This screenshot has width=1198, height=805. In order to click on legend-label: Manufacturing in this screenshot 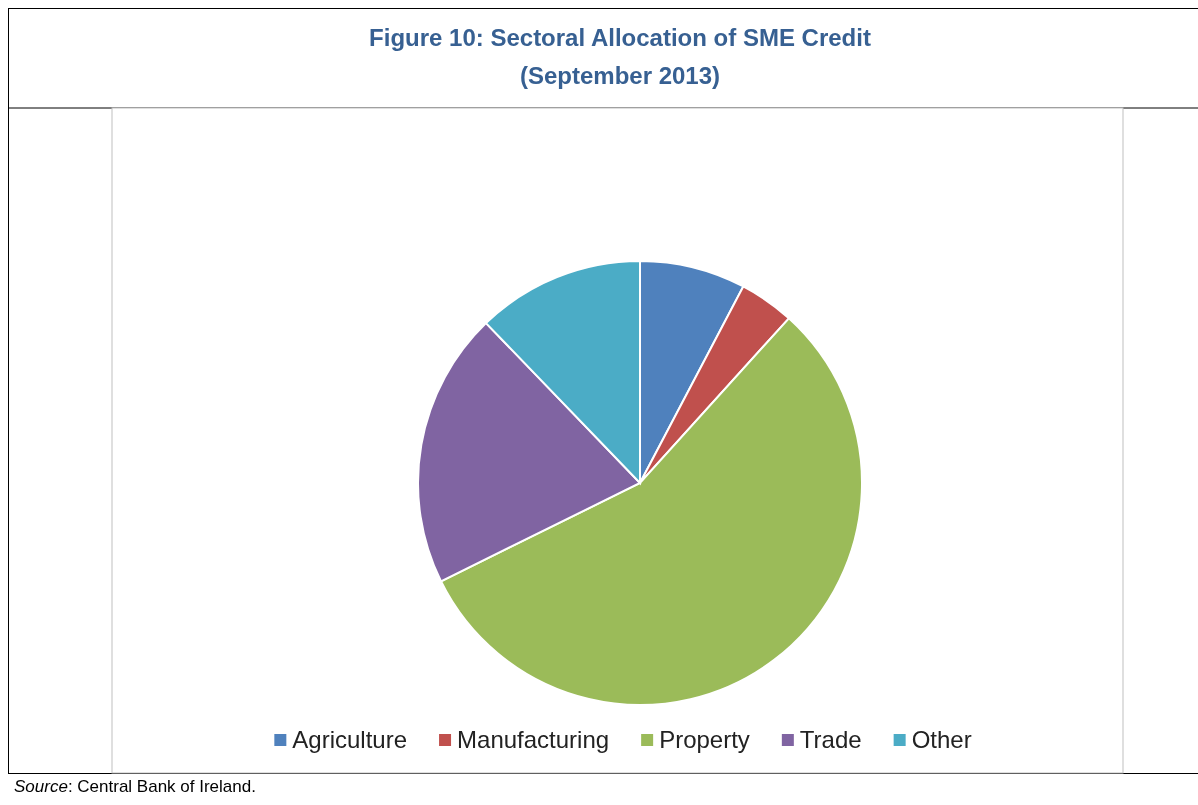, I will do `click(533, 740)`.